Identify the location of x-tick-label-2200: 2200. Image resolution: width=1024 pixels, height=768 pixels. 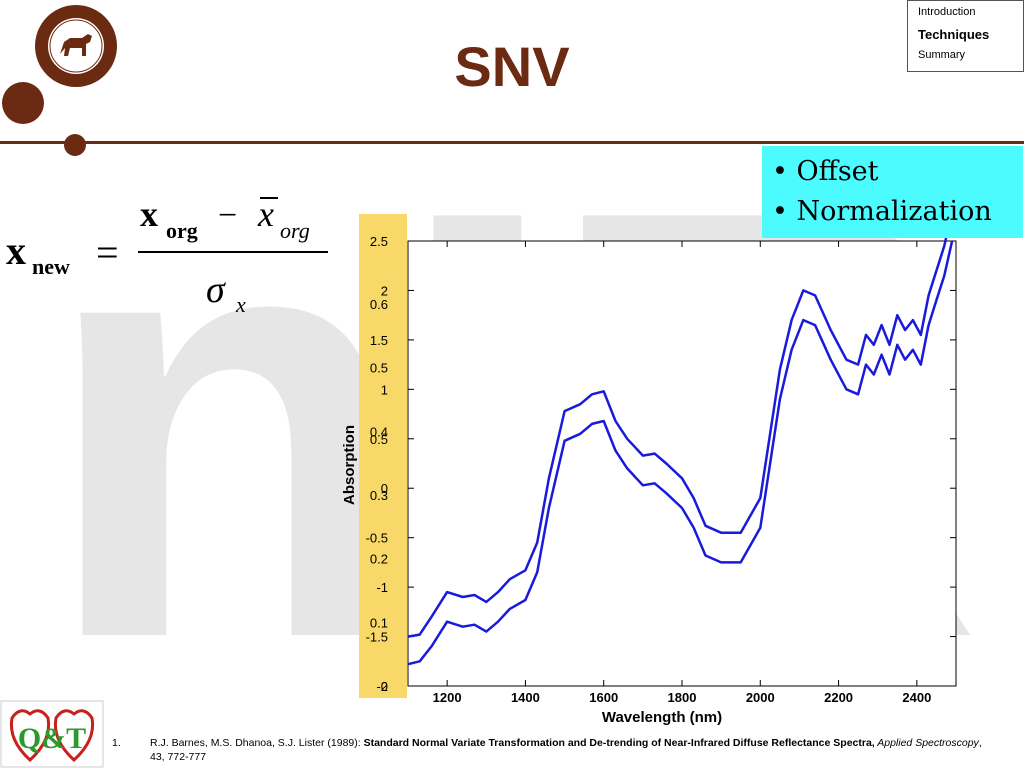
(838, 697).